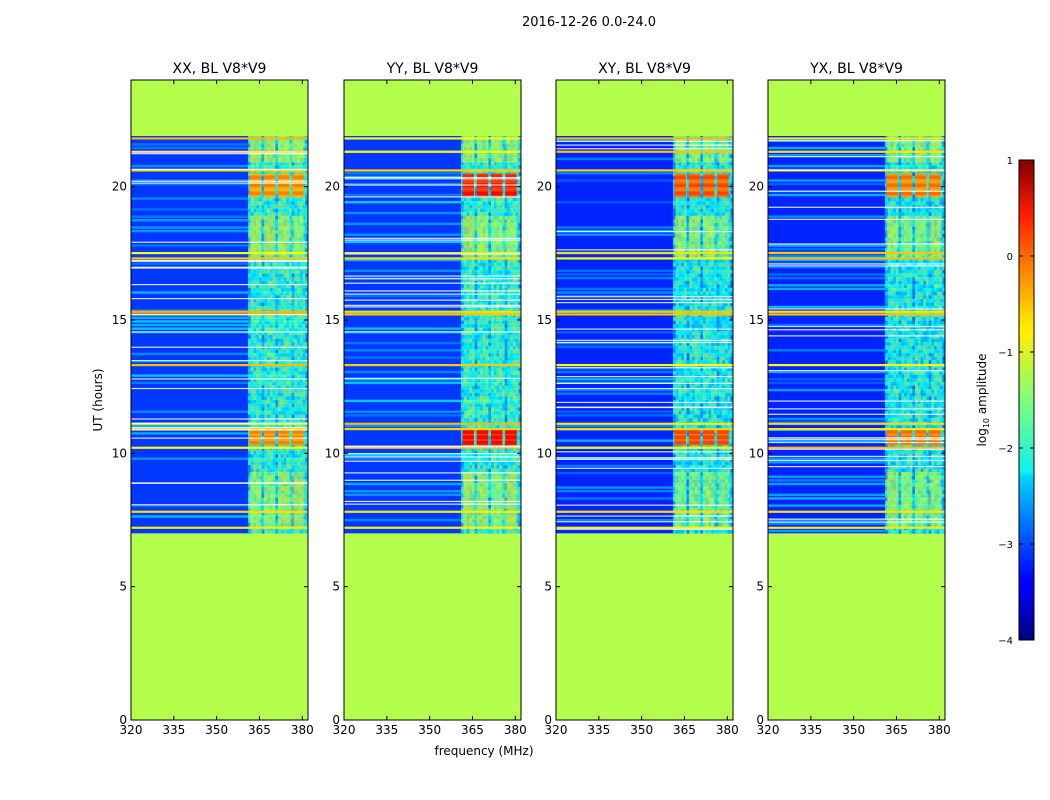  What do you see at coordinates (219, 311) in the screenshot?
I see `flagged-row` at bounding box center [219, 311].